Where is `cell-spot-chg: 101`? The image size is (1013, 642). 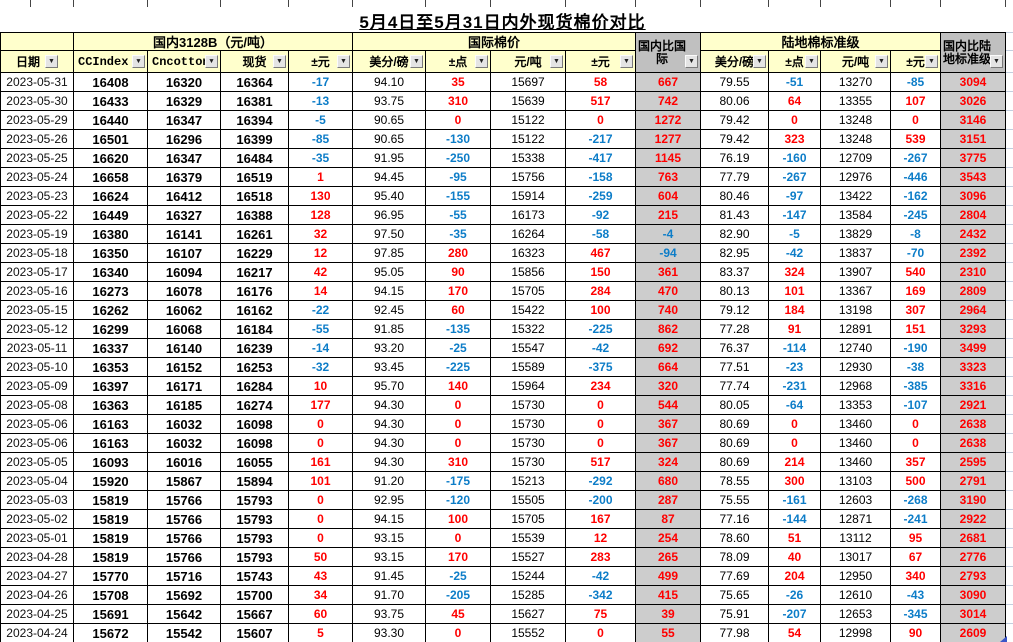 cell-spot-chg: 101 is located at coordinates (321, 481).